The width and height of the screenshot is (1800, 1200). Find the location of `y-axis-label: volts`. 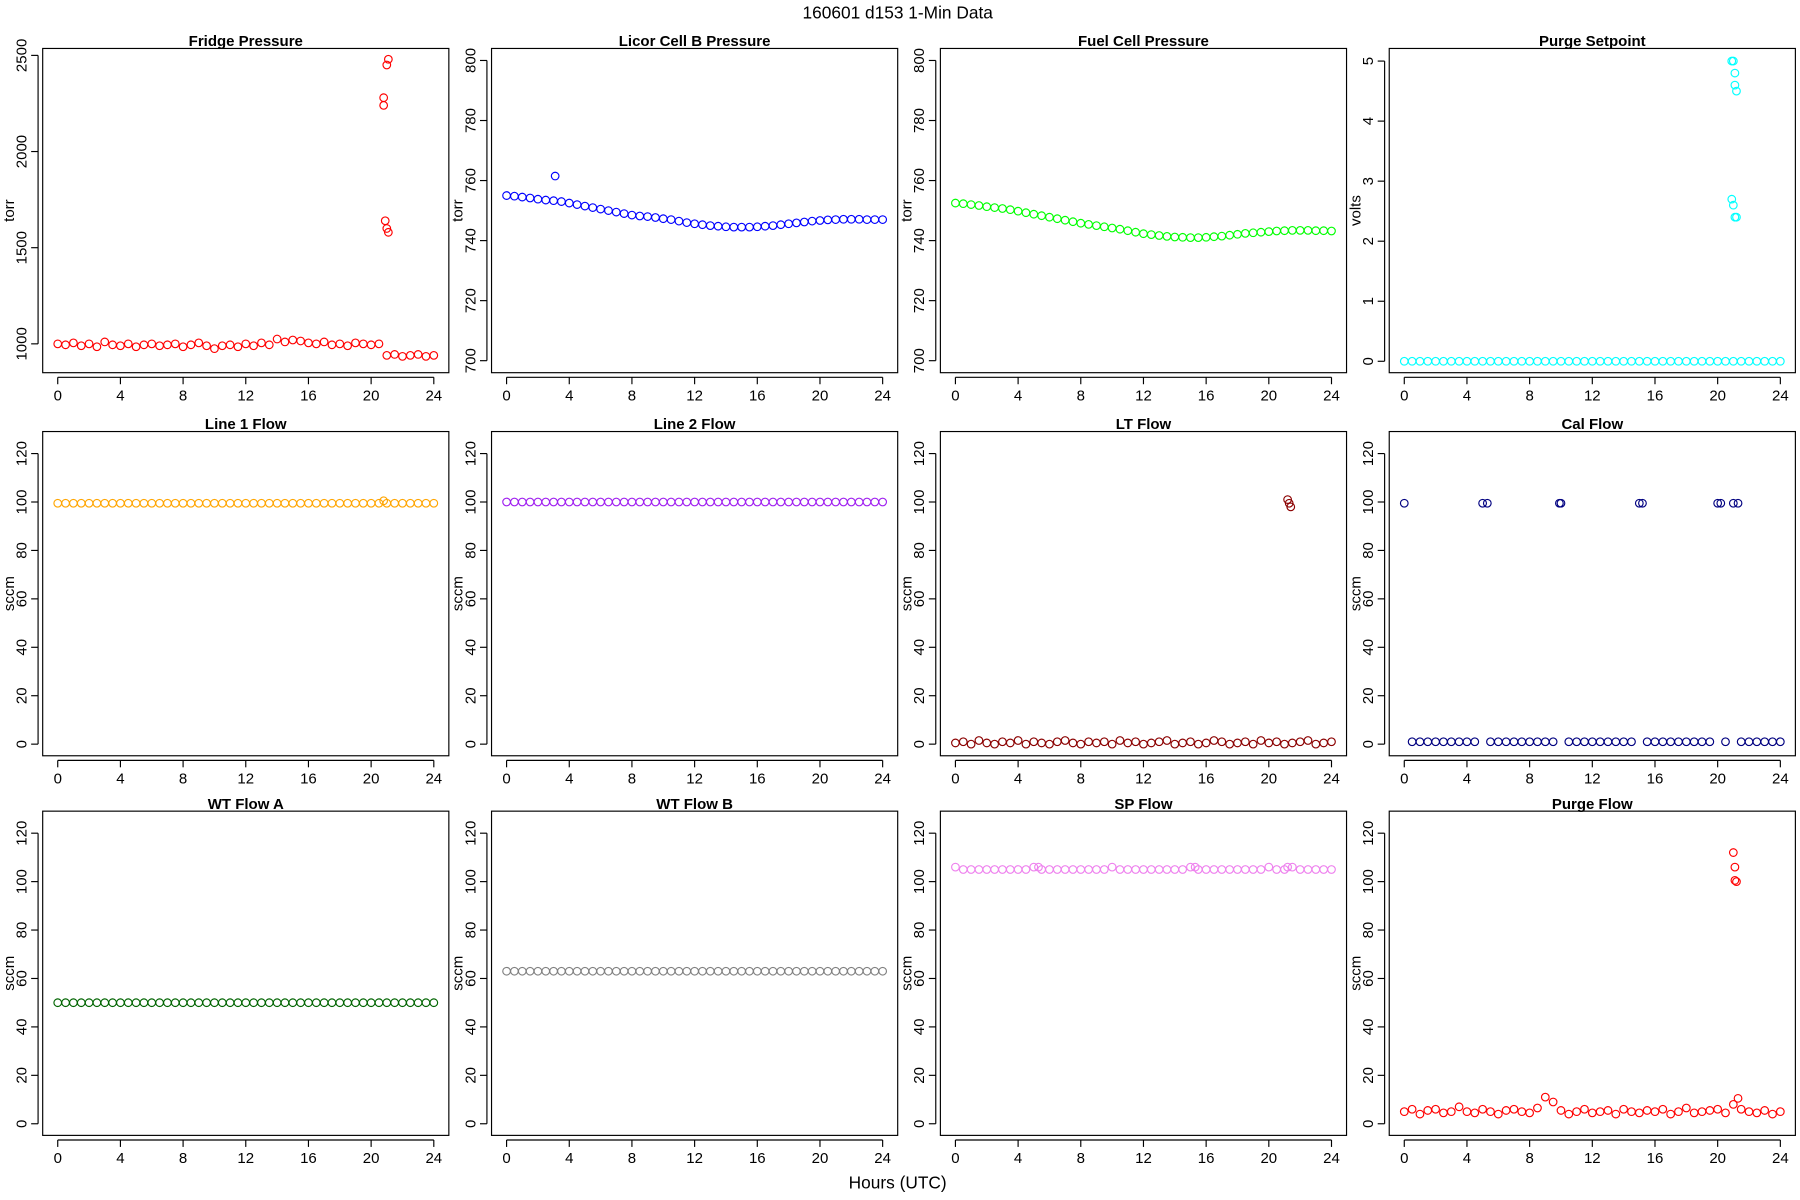

y-axis-label: volts is located at coordinates (1355, 210).